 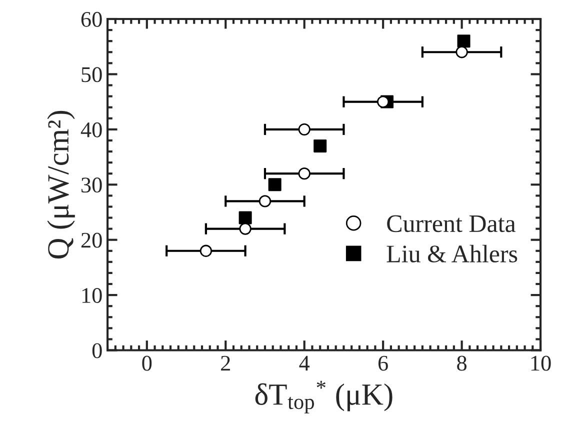 I want to click on legend-label: Liu & Ahlers, so click(x=452, y=253).